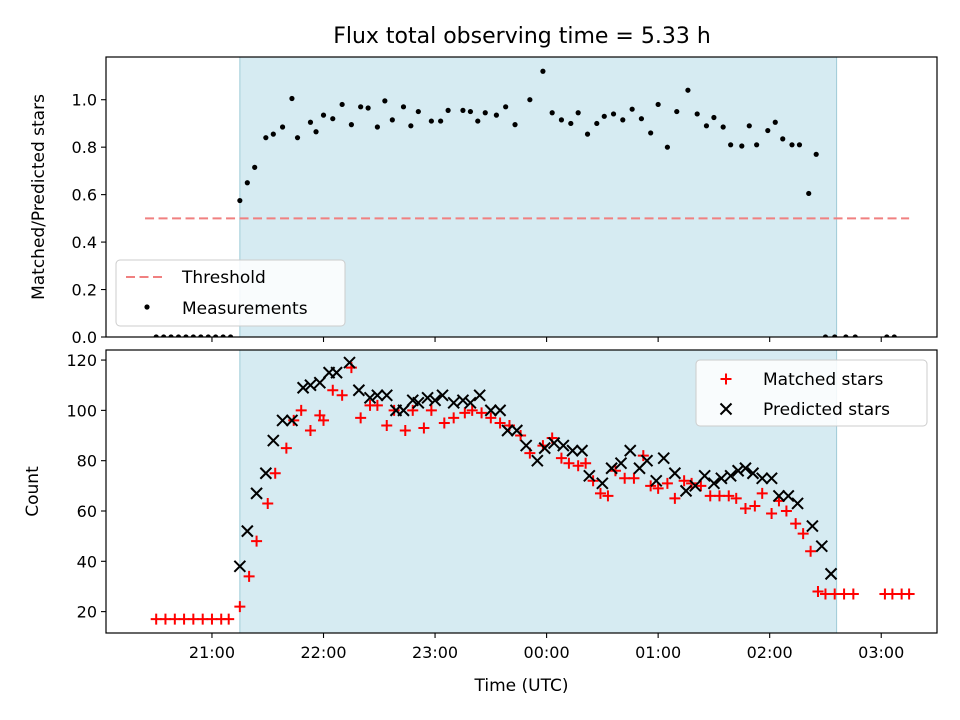  Describe the element at coordinates (147, 307) in the screenshot. I see `legend-measurements-swatch` at that location.